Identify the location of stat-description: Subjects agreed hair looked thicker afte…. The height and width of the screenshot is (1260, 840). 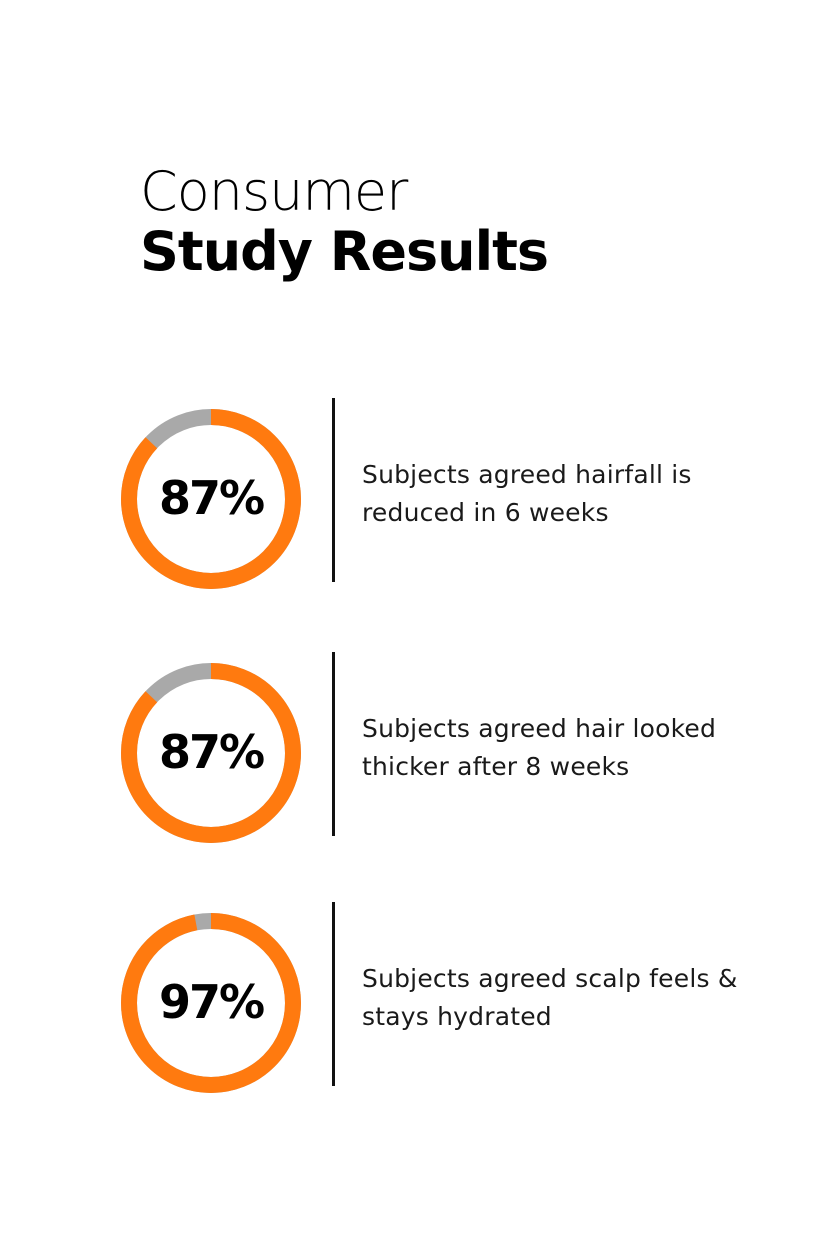
(539, 747).